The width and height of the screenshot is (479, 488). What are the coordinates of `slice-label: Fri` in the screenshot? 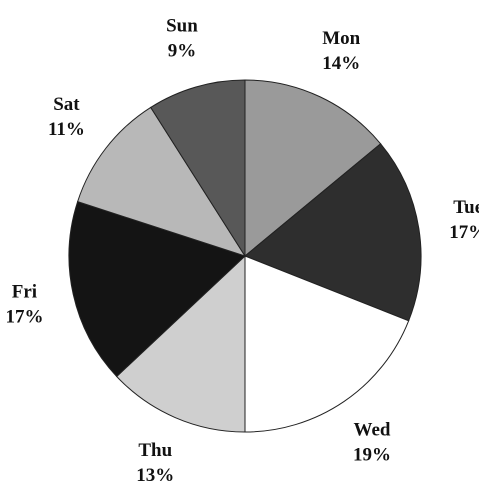 It's located at (24, 292).